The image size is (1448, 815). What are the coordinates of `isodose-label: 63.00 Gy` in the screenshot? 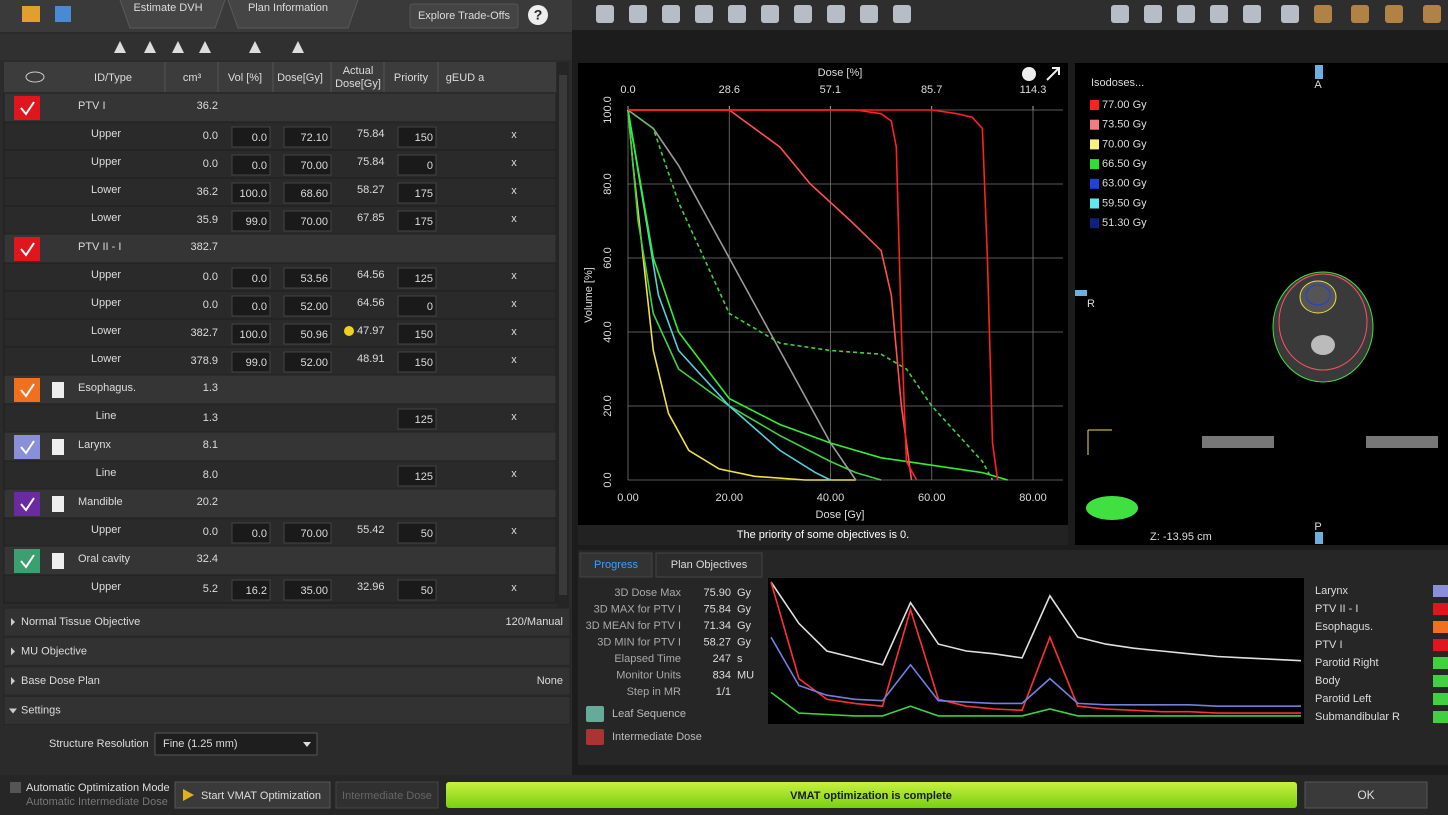 It's located at (1124, 184).